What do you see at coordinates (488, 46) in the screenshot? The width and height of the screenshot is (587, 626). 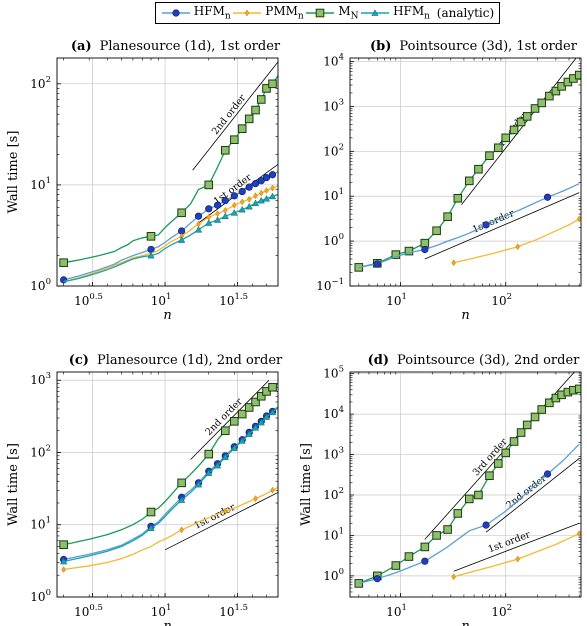 I see `panel-title-text: Pointsource (3d), 1st order` at bounding box center [488, 46].